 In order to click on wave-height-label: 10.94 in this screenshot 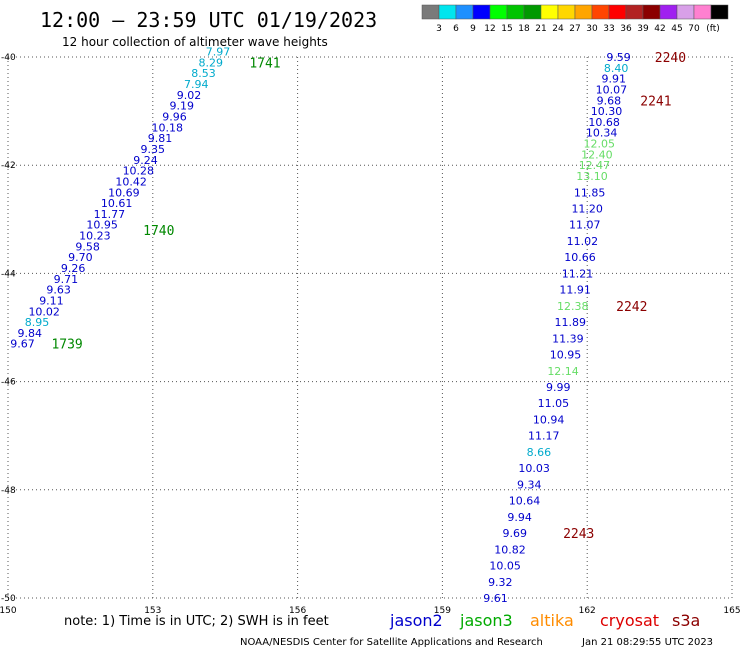, I will do `click(549, 419)`.